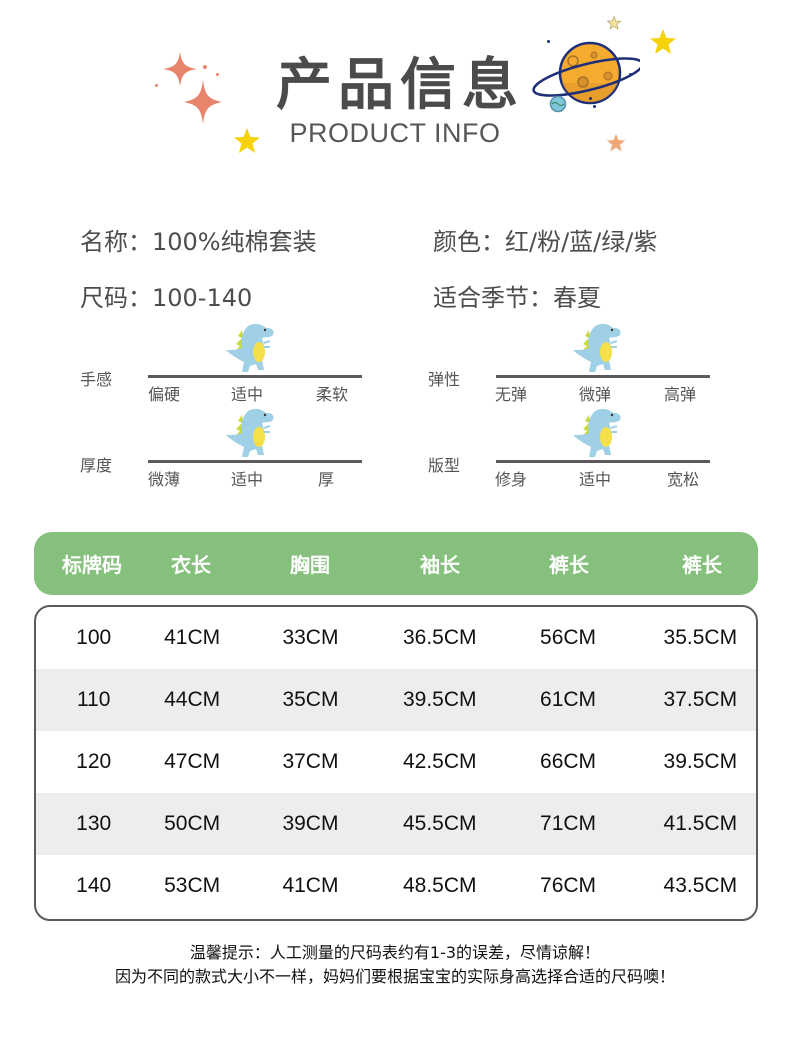 Image resolution: width=790 pixels, height=1060 pixels. What do you see at coordinates (93, 699) in the screenshot?
I see `table-cell: 110` at bounding box center [93, 699].